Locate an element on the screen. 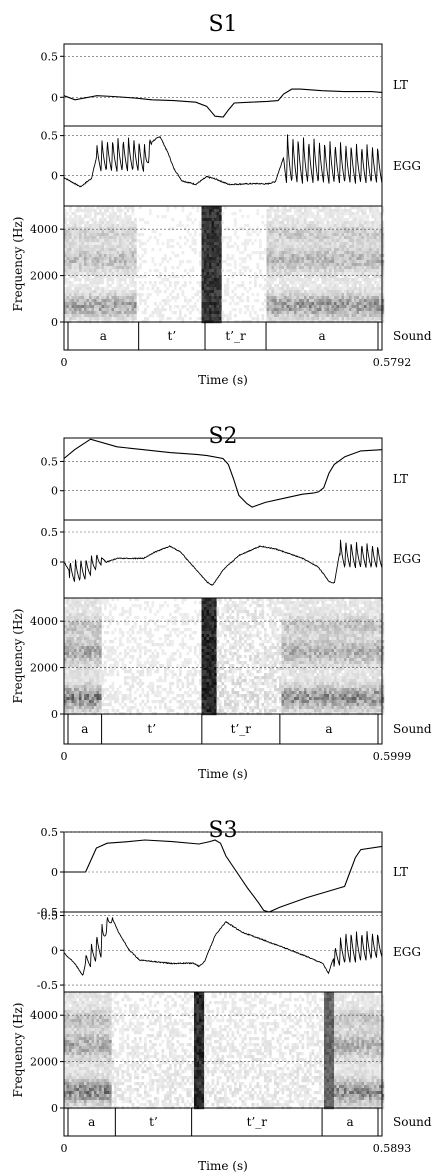 The height and width of the screenshot is (1175, 434). lt-tick-label: -0.5 is located at coordinates (47, 912).